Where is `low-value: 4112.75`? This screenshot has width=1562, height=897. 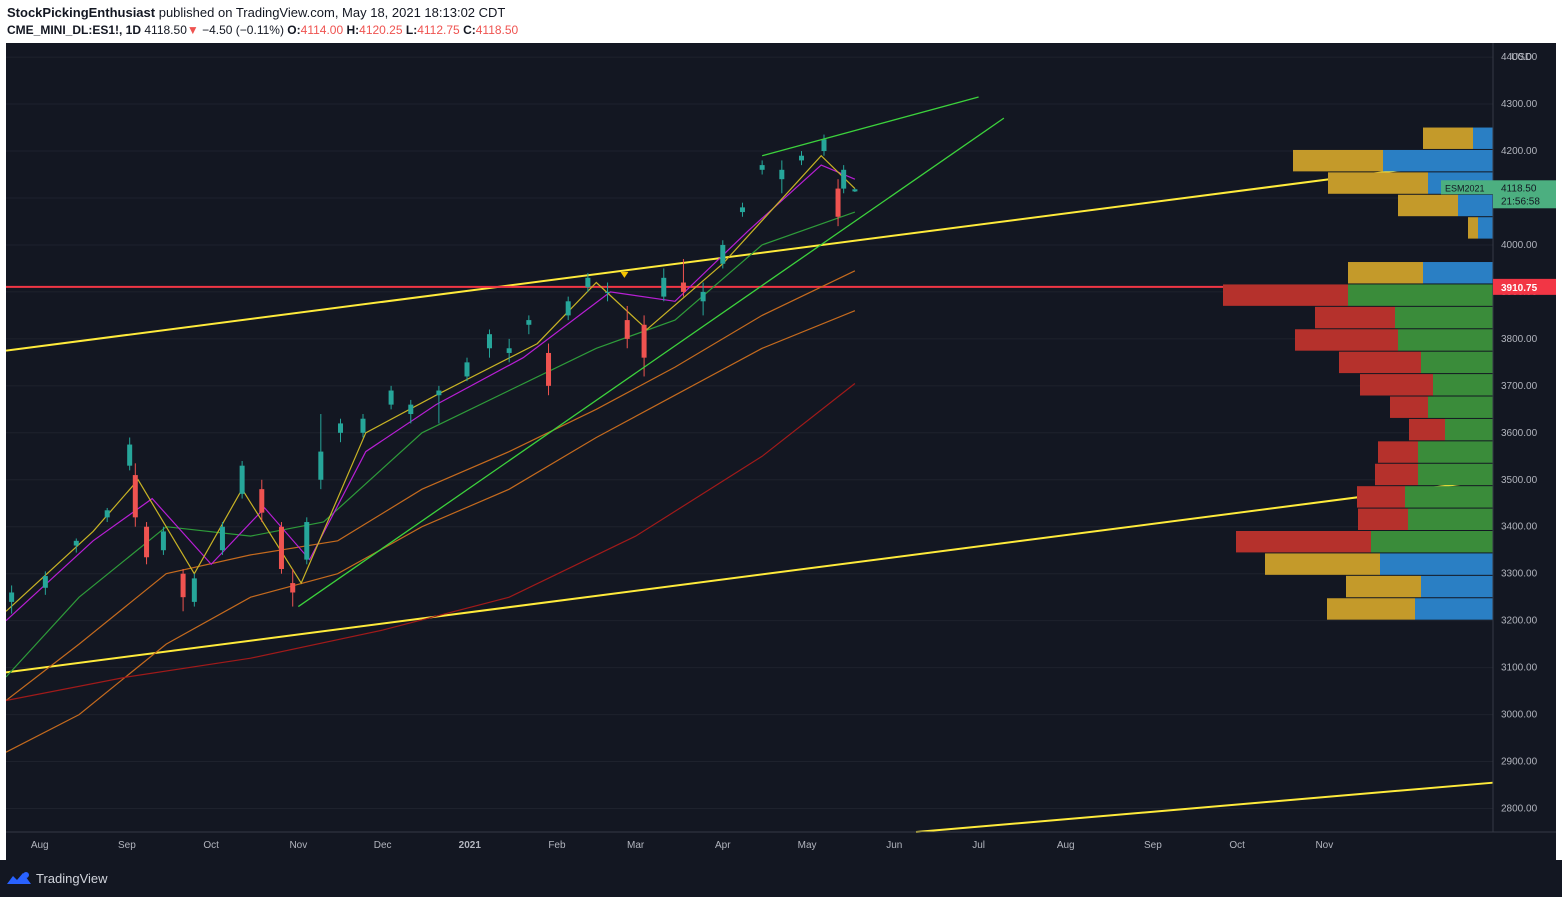 low-value: 4112.75 is located at coordinates (438, 30).